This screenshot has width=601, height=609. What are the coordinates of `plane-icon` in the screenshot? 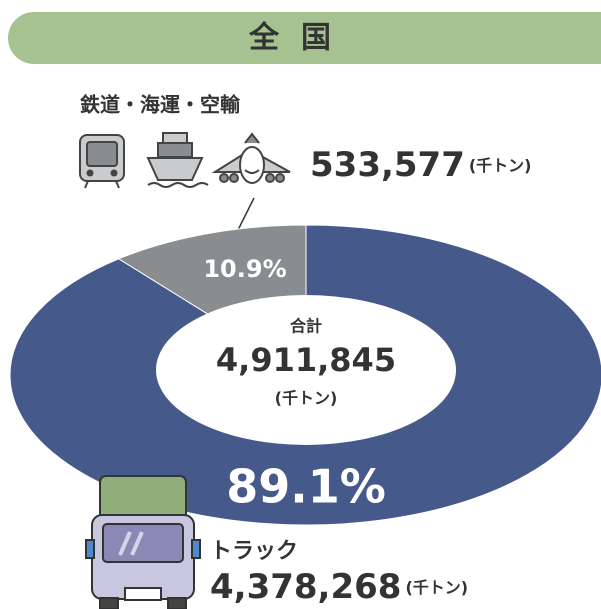 It's located at (251, 158).